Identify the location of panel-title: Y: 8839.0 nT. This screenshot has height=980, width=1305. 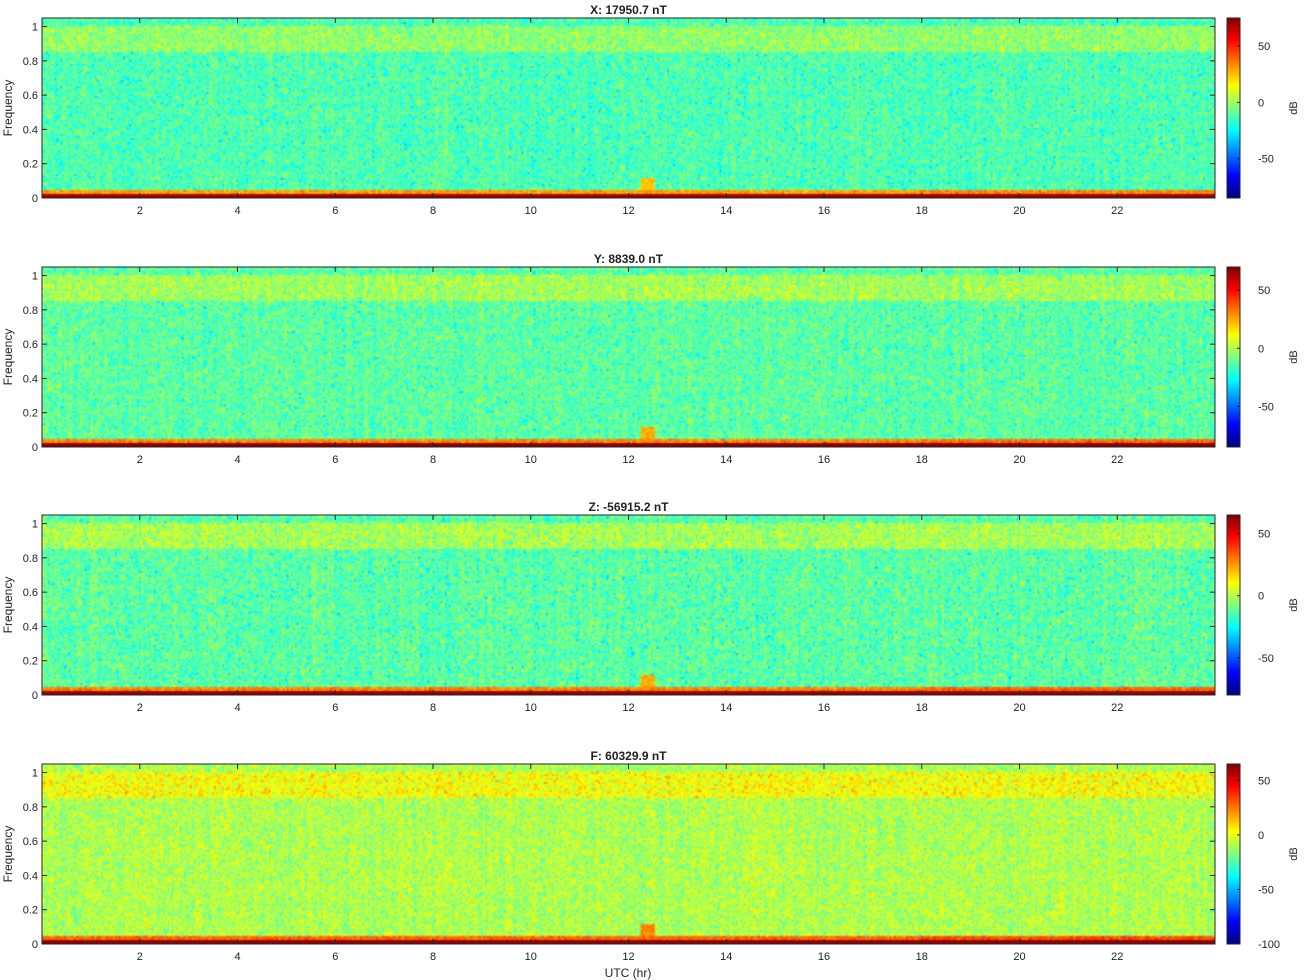
(629, 259).